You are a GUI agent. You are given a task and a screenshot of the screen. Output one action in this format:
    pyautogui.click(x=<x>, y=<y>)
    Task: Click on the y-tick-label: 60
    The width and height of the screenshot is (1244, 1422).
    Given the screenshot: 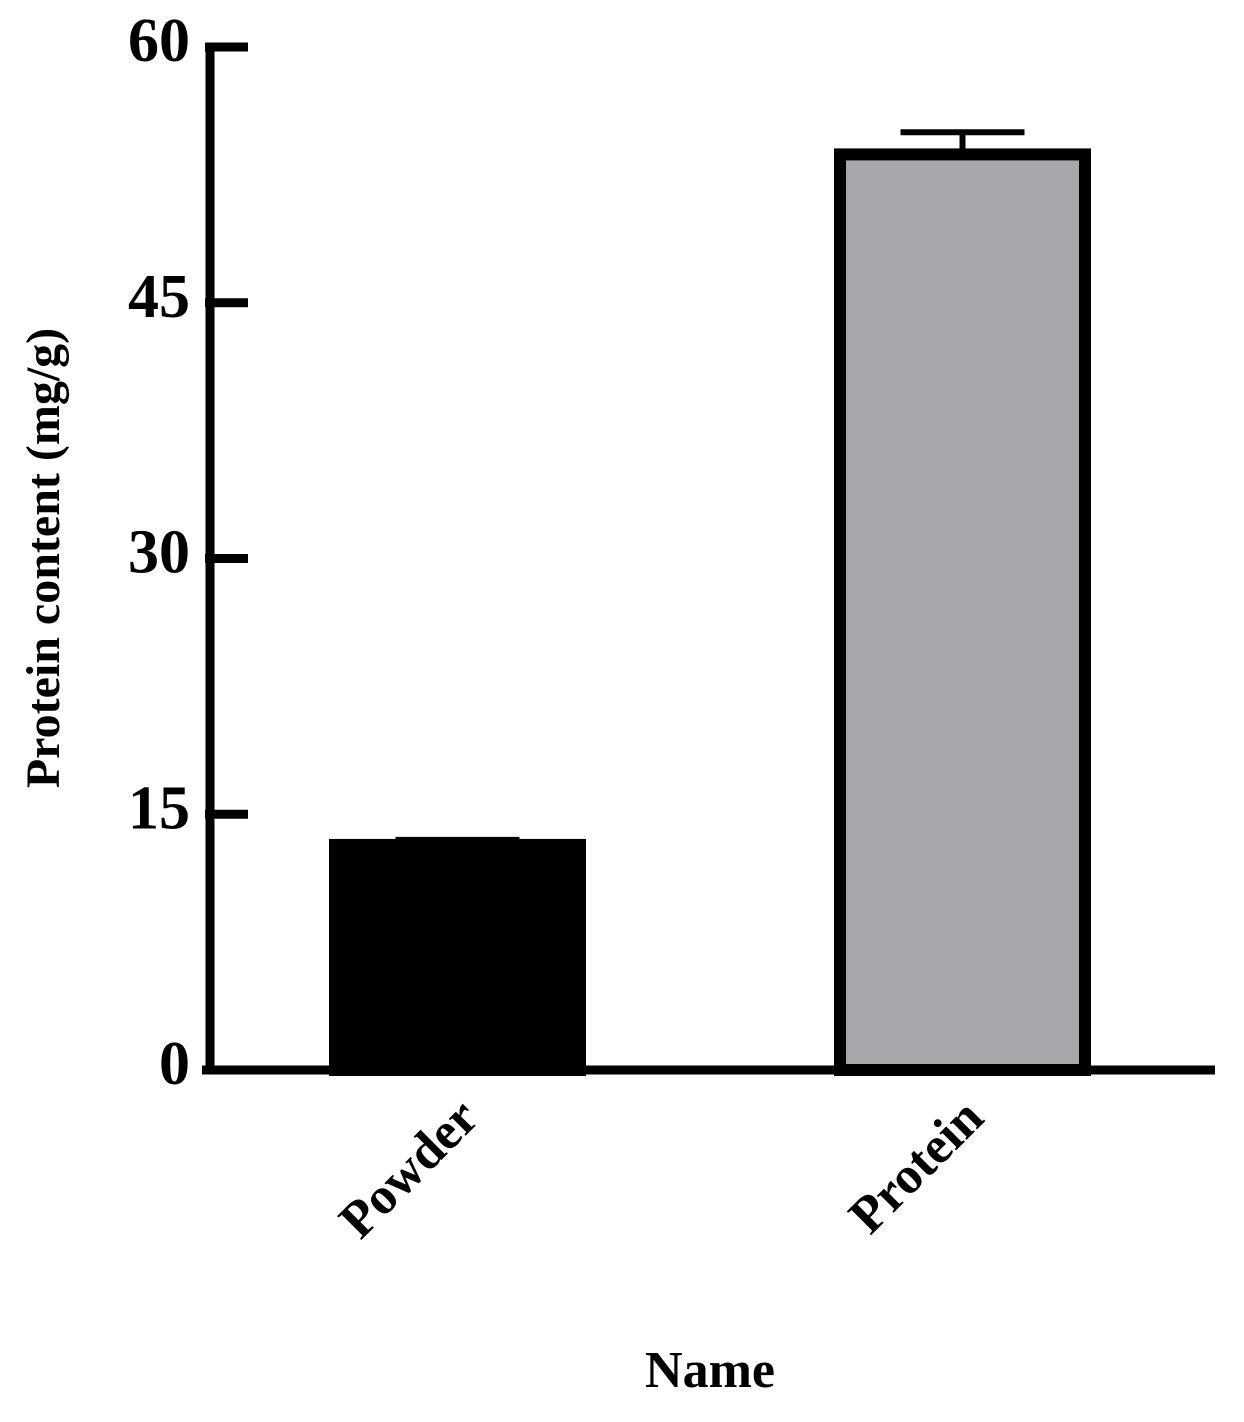 What is the action you would take?
    pyautogui.click(x=159, y=41)
    